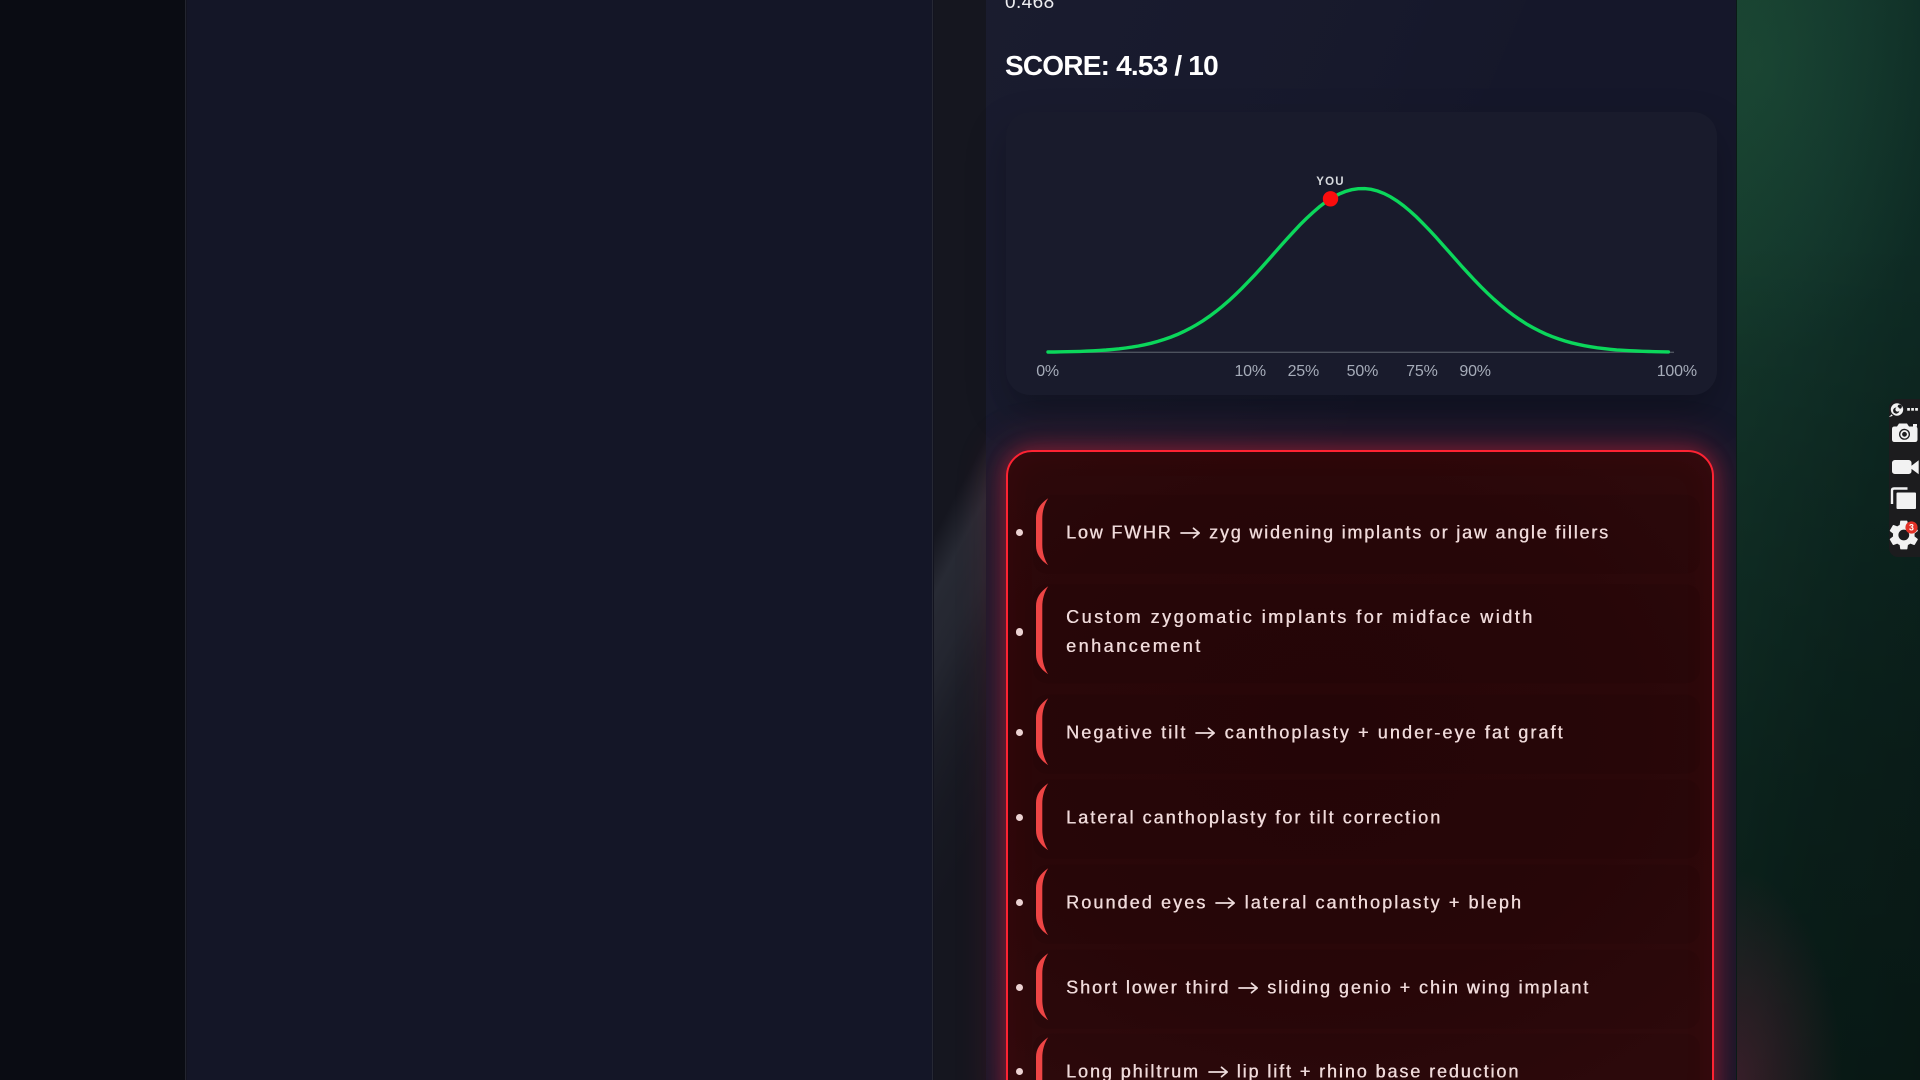  What do you see at coordinates (1249, 371) in the screenshot?
I see `svg-text: 10%` at bounding box center [1249, 371].